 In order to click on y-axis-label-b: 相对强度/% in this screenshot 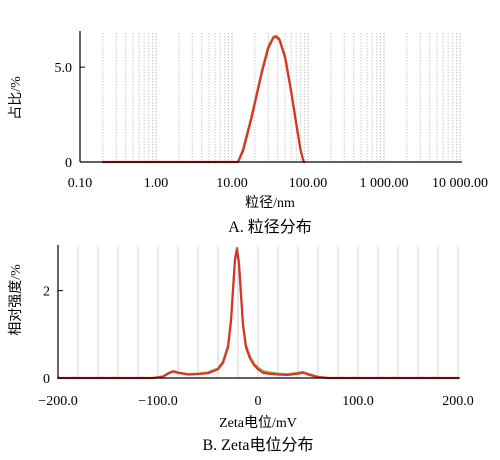, I will do `click(16, 300)`.